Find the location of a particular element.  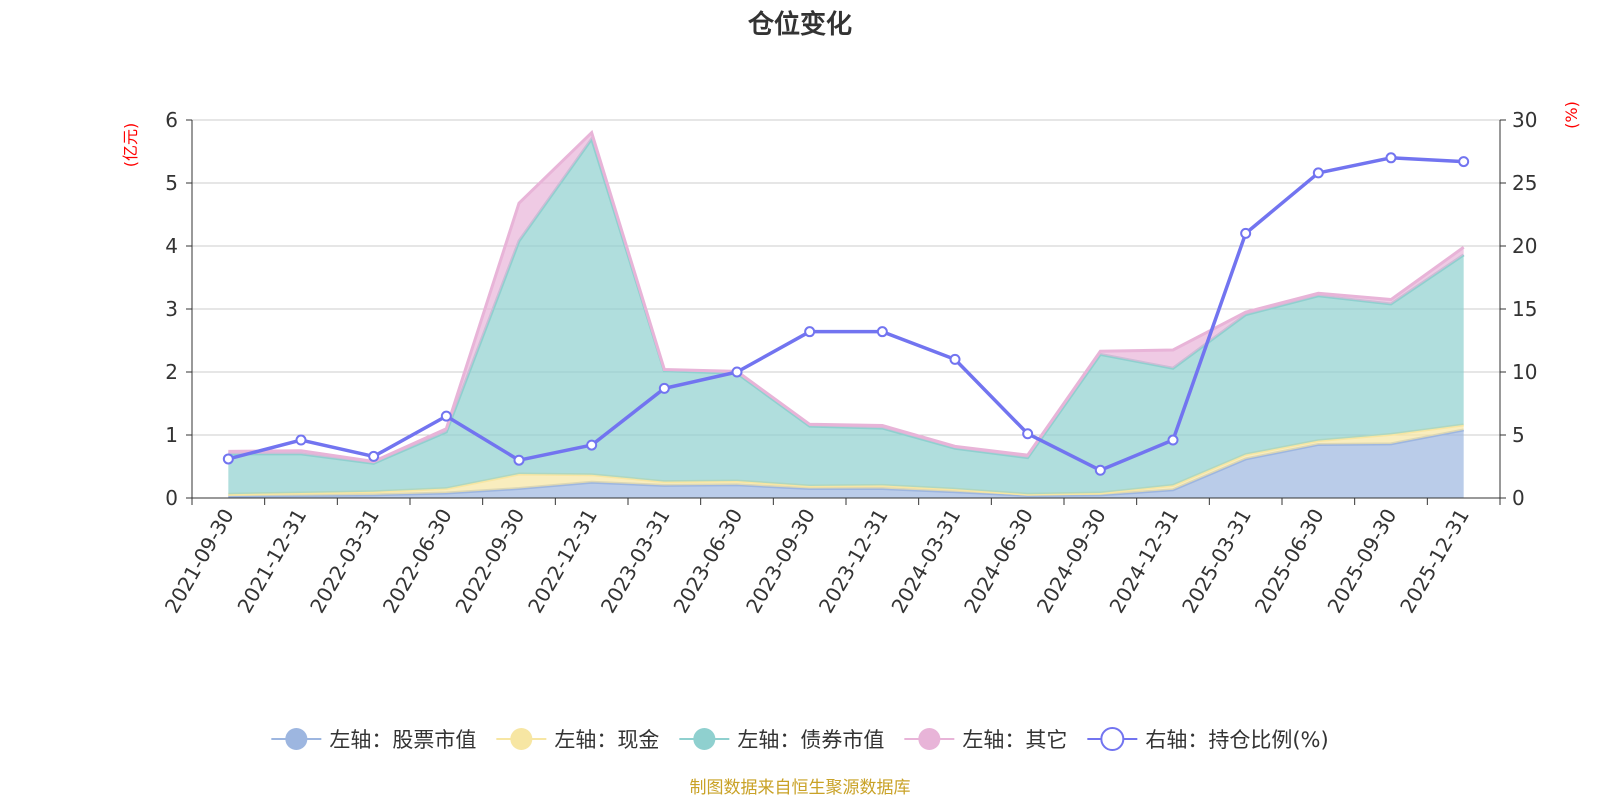

source-note: 制图数据来自恒生聚源数据库 is located at coordinates (800, 788).